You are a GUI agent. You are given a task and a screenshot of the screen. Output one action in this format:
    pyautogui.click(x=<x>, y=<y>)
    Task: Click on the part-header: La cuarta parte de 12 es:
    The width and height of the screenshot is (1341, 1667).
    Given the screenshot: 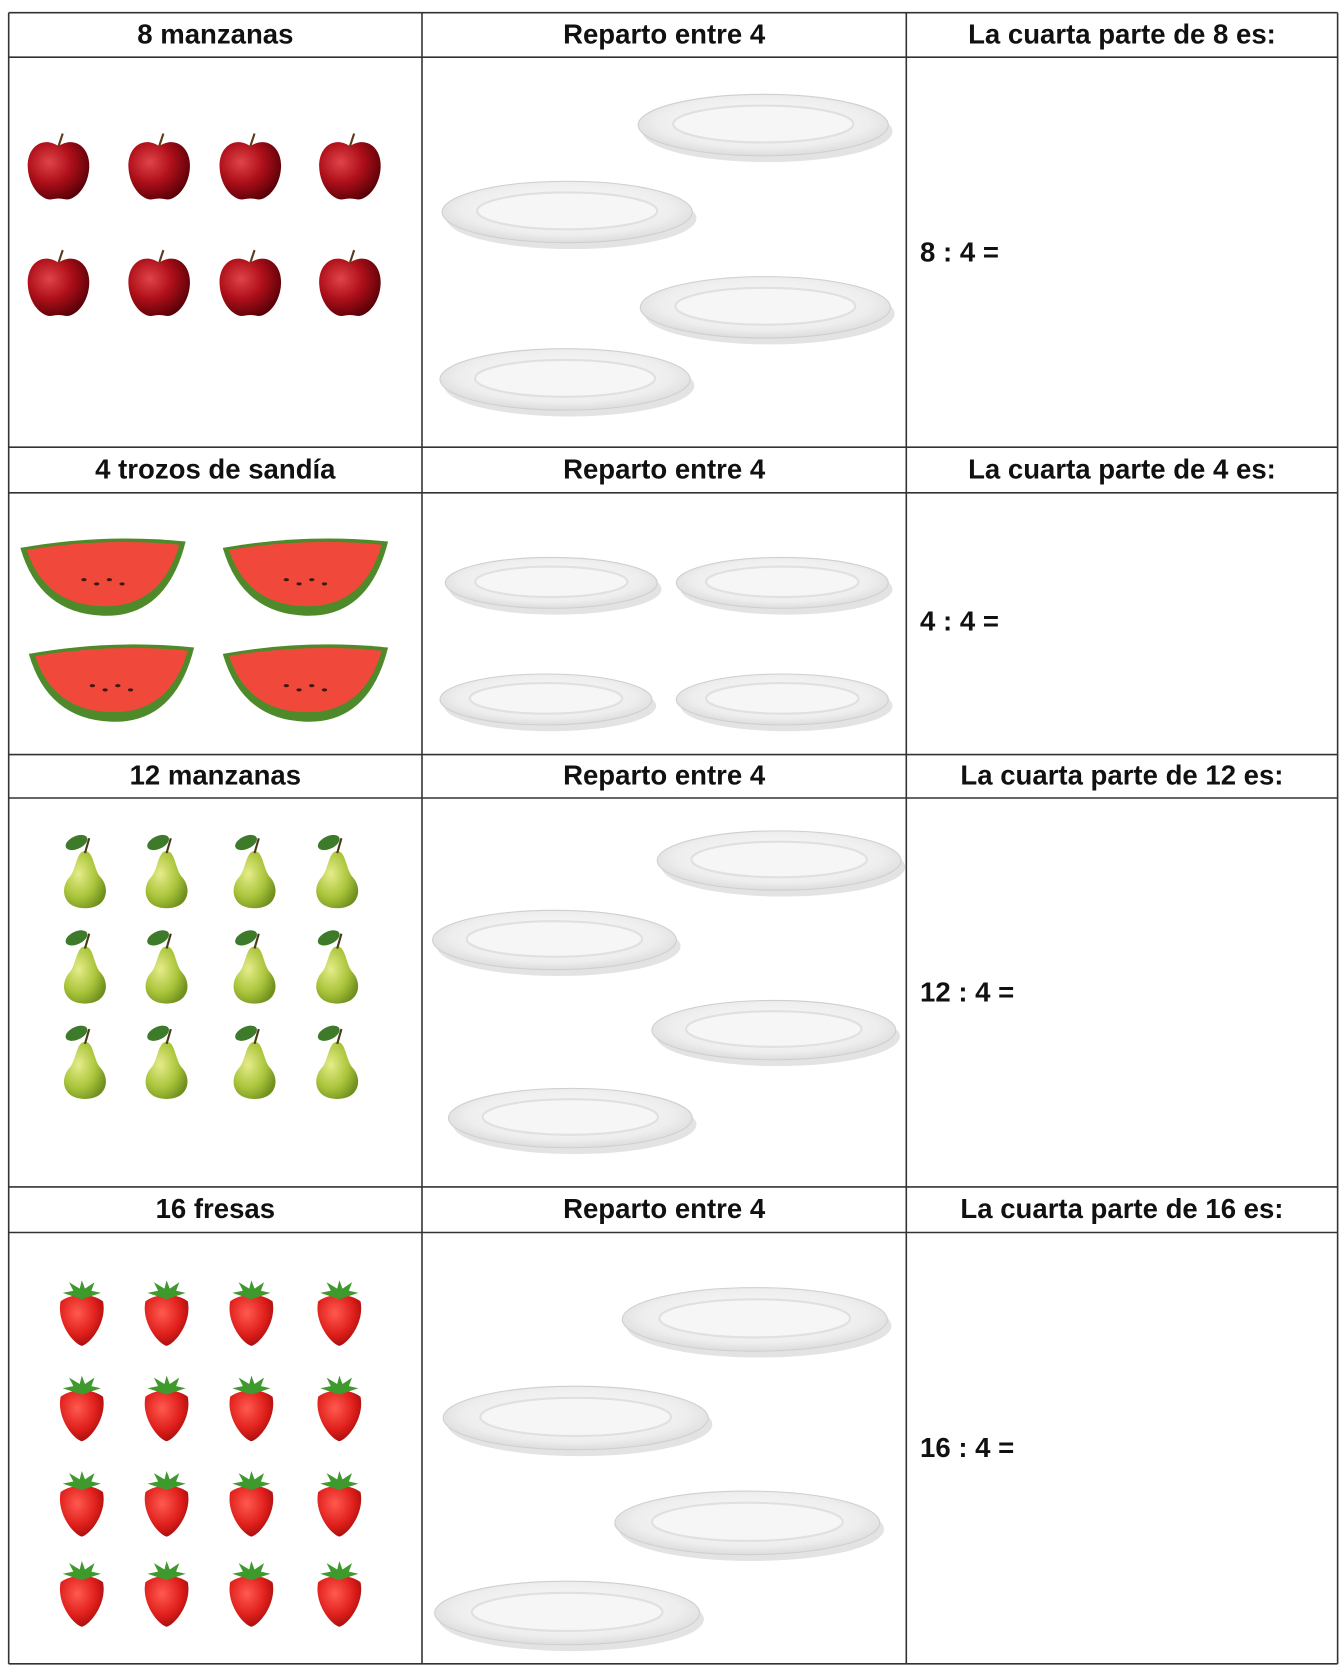 What is the action you would take?
    pyautogui.click(x=1121, y=775)
    